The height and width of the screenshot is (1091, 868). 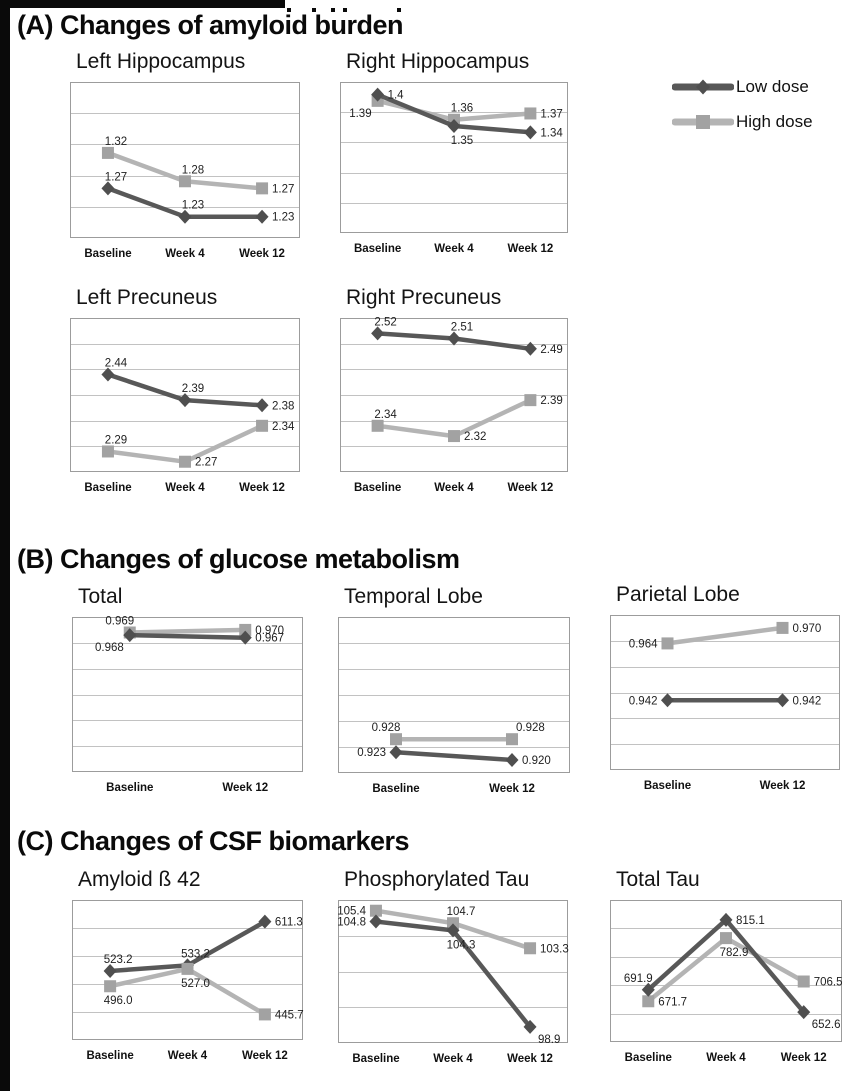 What do you see at coordinates (283, 427) in the screenshot?
I see `data-label: 2.34` at bounding box center [283, 427].